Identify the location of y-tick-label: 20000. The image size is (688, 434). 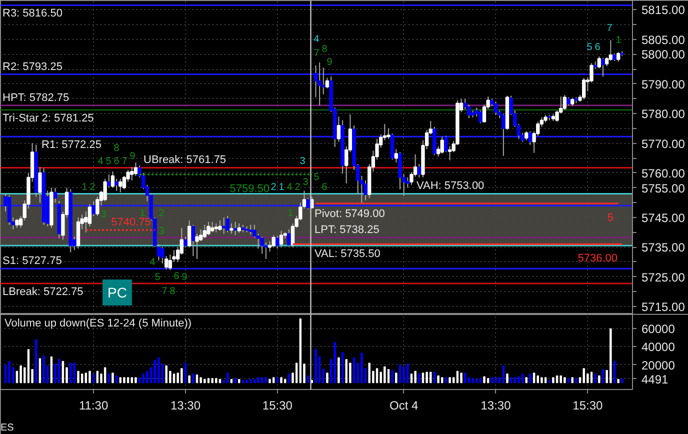
(659, 365).